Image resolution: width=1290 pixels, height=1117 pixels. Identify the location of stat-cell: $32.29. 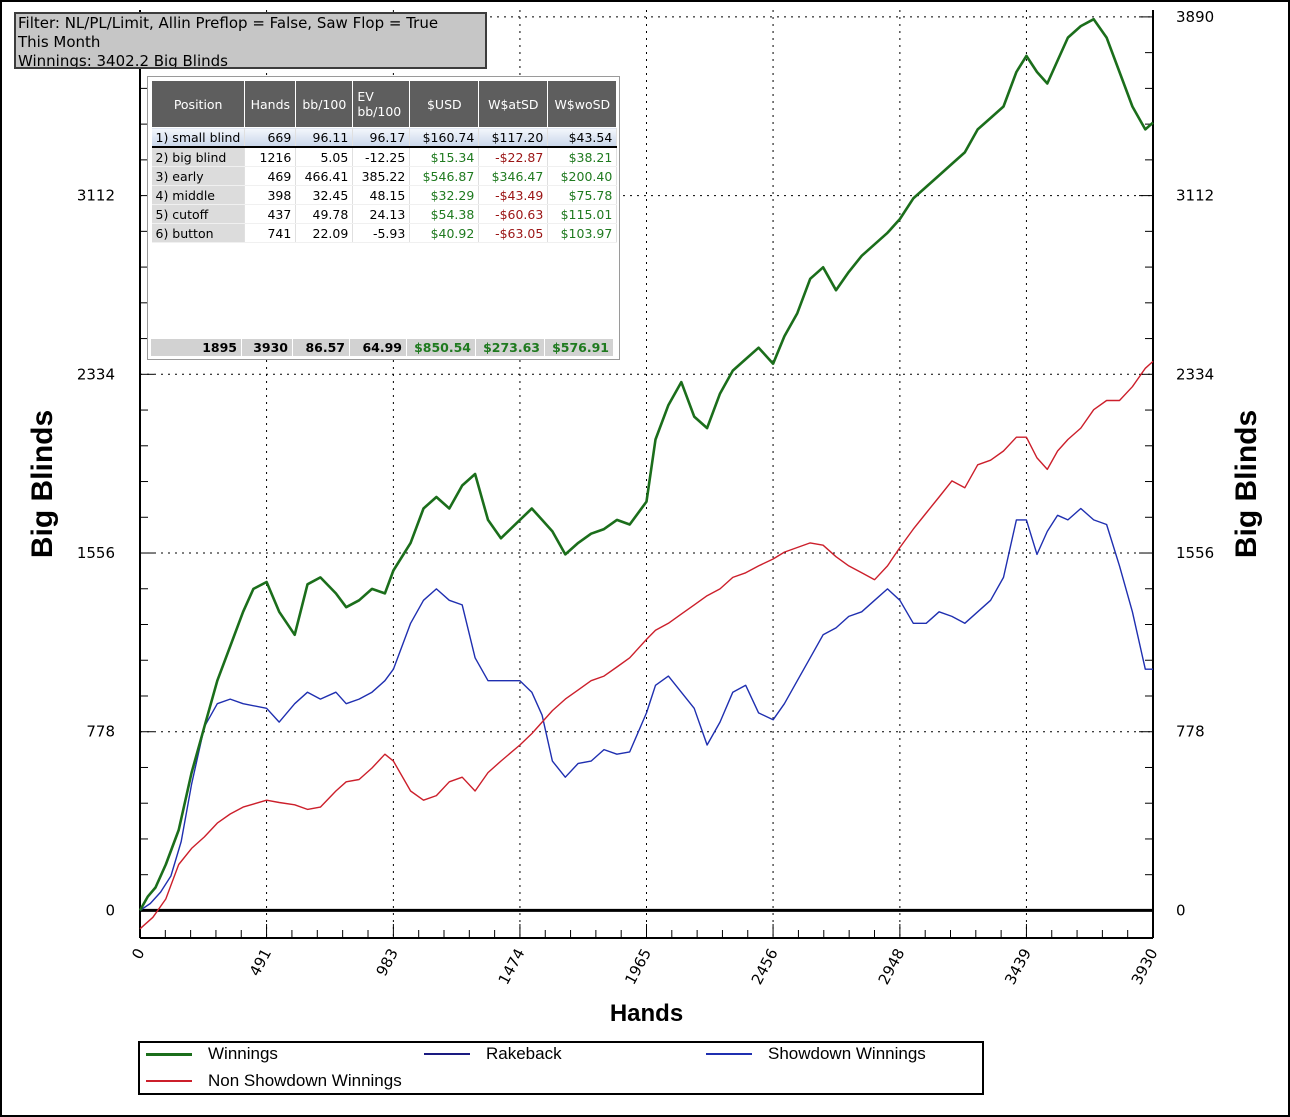
(444, 195).